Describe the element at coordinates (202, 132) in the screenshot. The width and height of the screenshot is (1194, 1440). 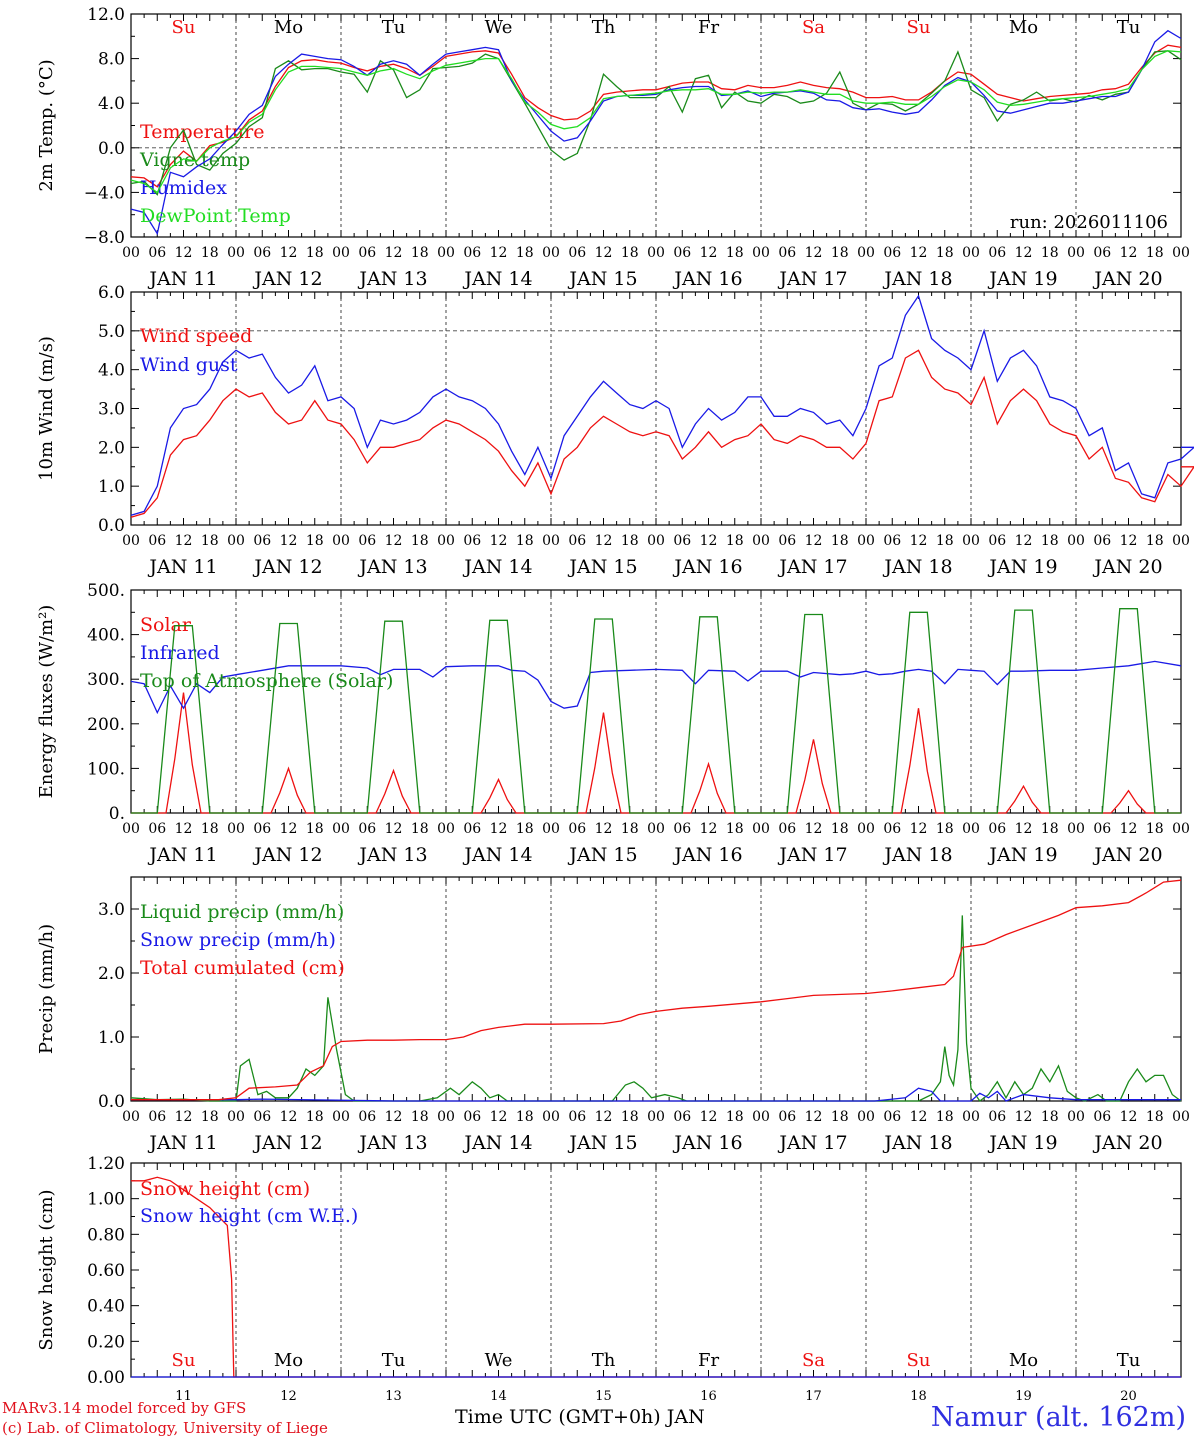
I see `temp-legend-0: Temperature` at that location.